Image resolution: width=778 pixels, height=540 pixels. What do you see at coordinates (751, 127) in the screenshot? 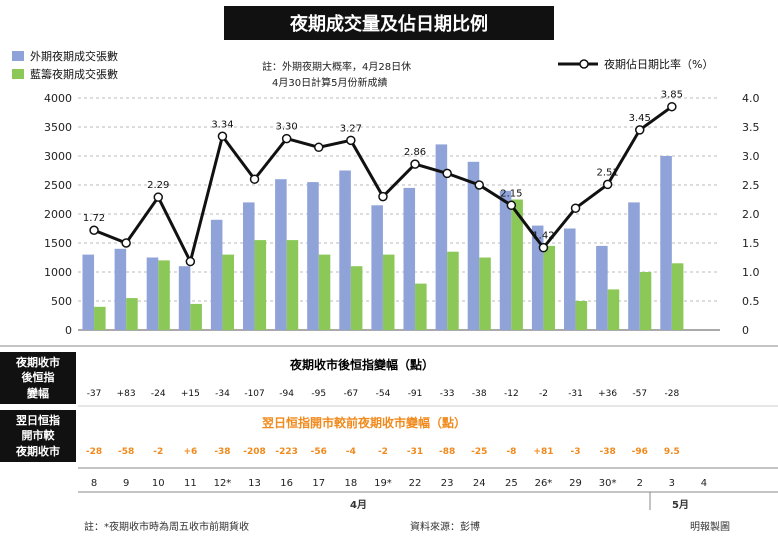
I see `y-tick-right: 3.5` at bounding box center [751, 127].